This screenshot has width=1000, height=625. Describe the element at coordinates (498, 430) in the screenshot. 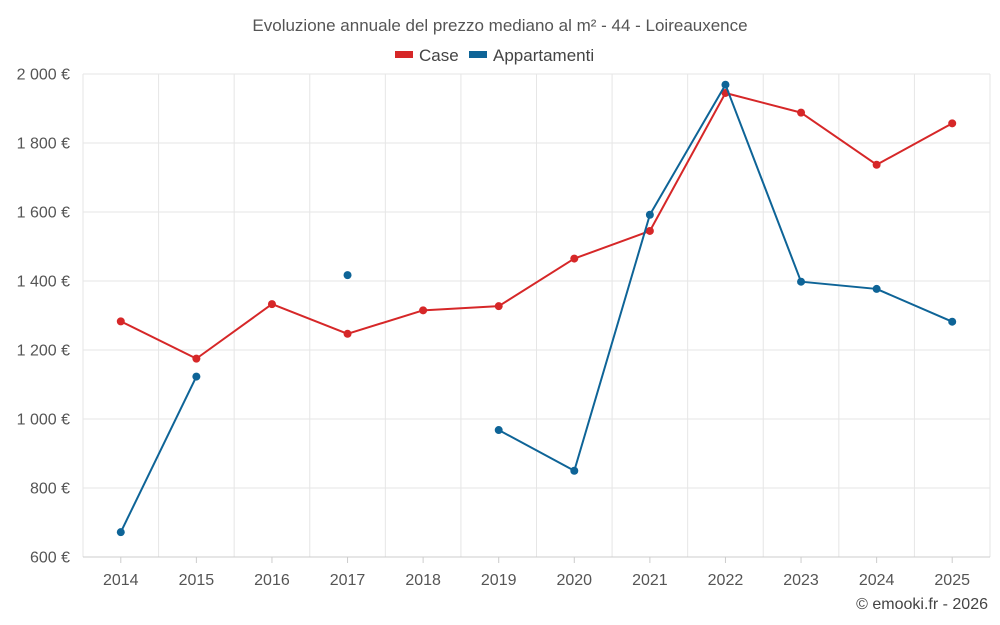

I see `data-point-appartamenti-2019` at that location.